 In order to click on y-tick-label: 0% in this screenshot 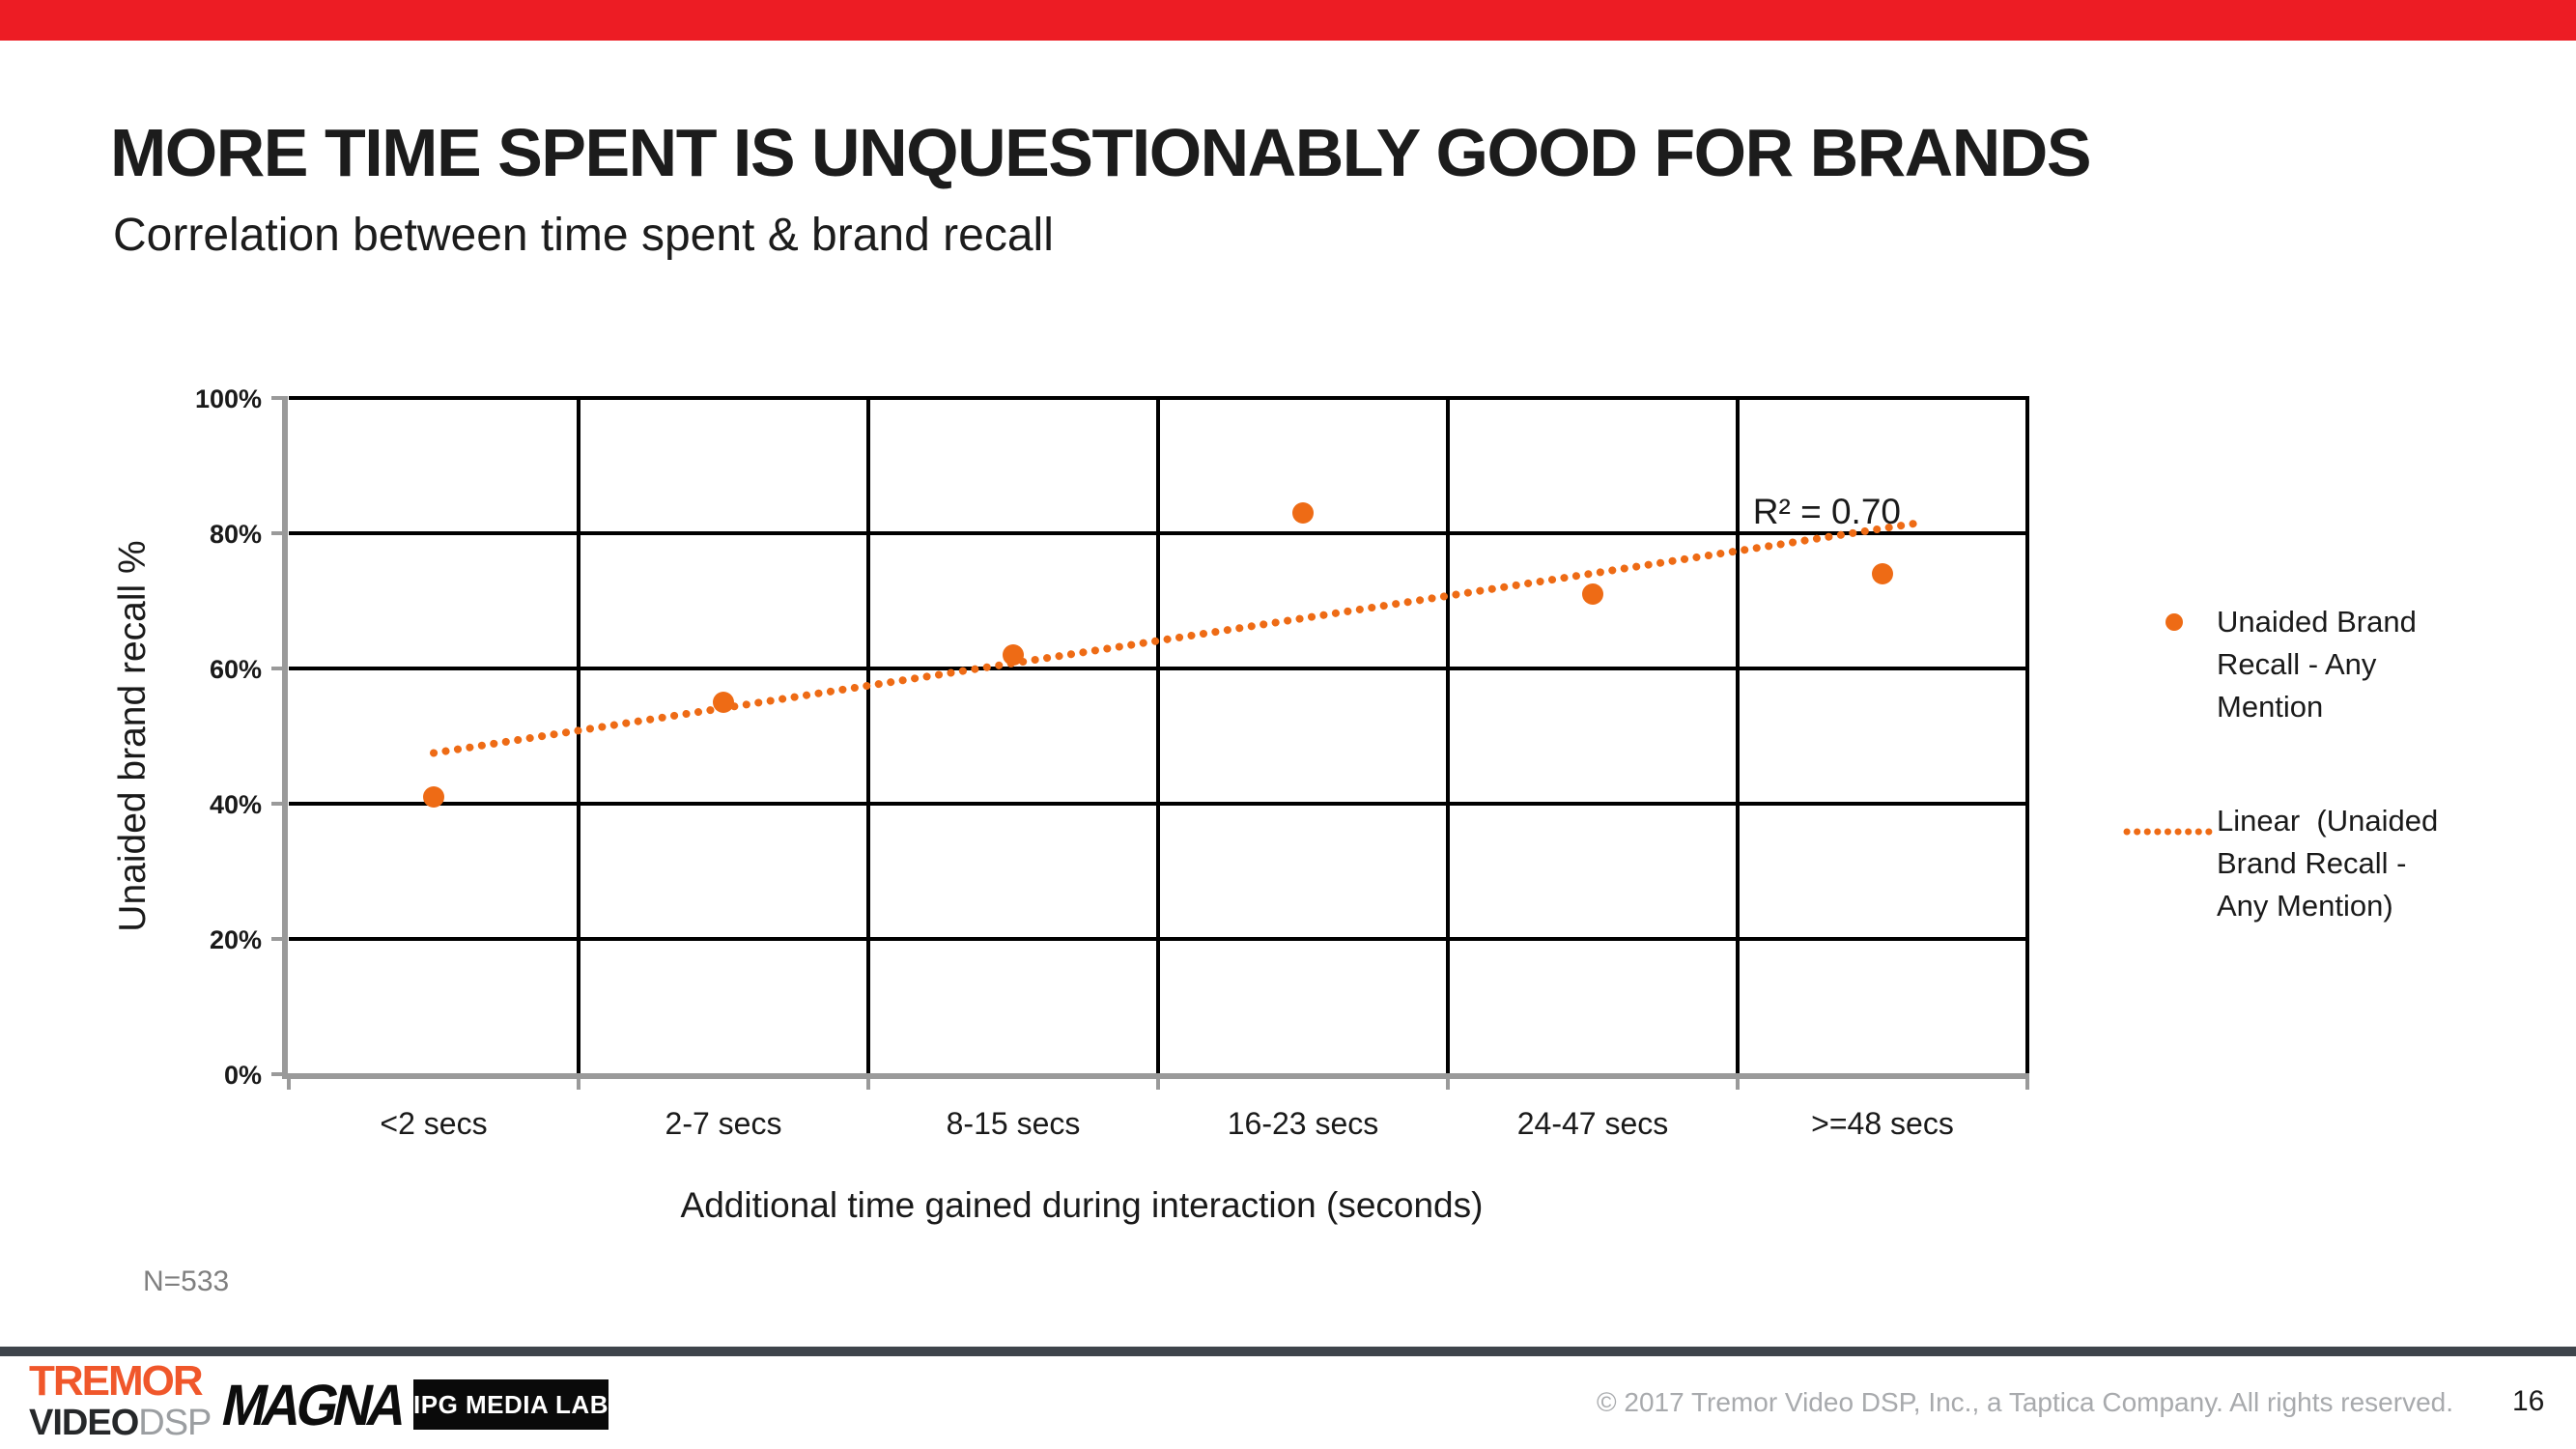, I will do `click(243, 1075)`.